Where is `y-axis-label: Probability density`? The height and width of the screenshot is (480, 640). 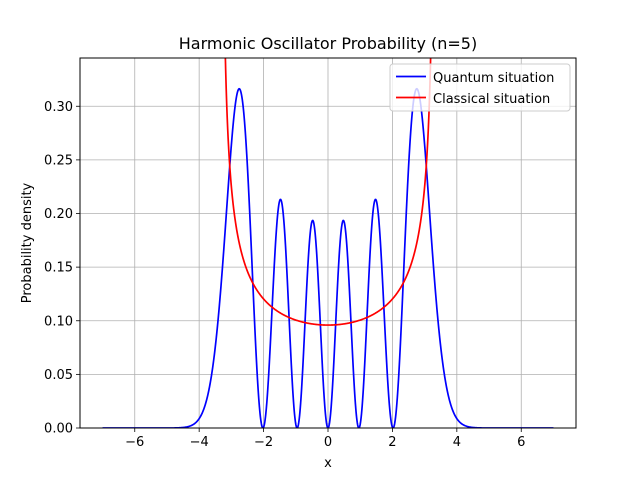
y-axis-label: Probability density is located at coordinates (27, 242).